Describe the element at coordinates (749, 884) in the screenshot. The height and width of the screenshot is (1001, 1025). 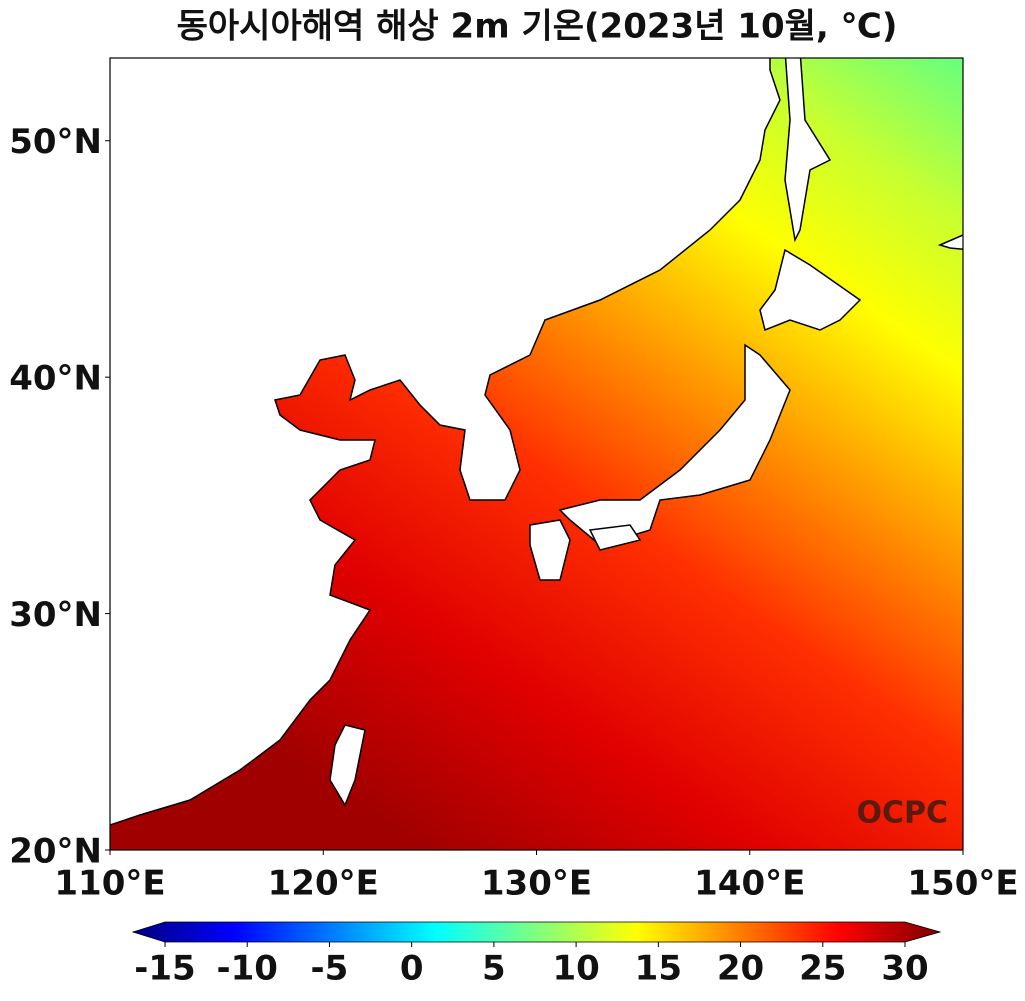
I see `x-tick-label: 140°E` at that location.